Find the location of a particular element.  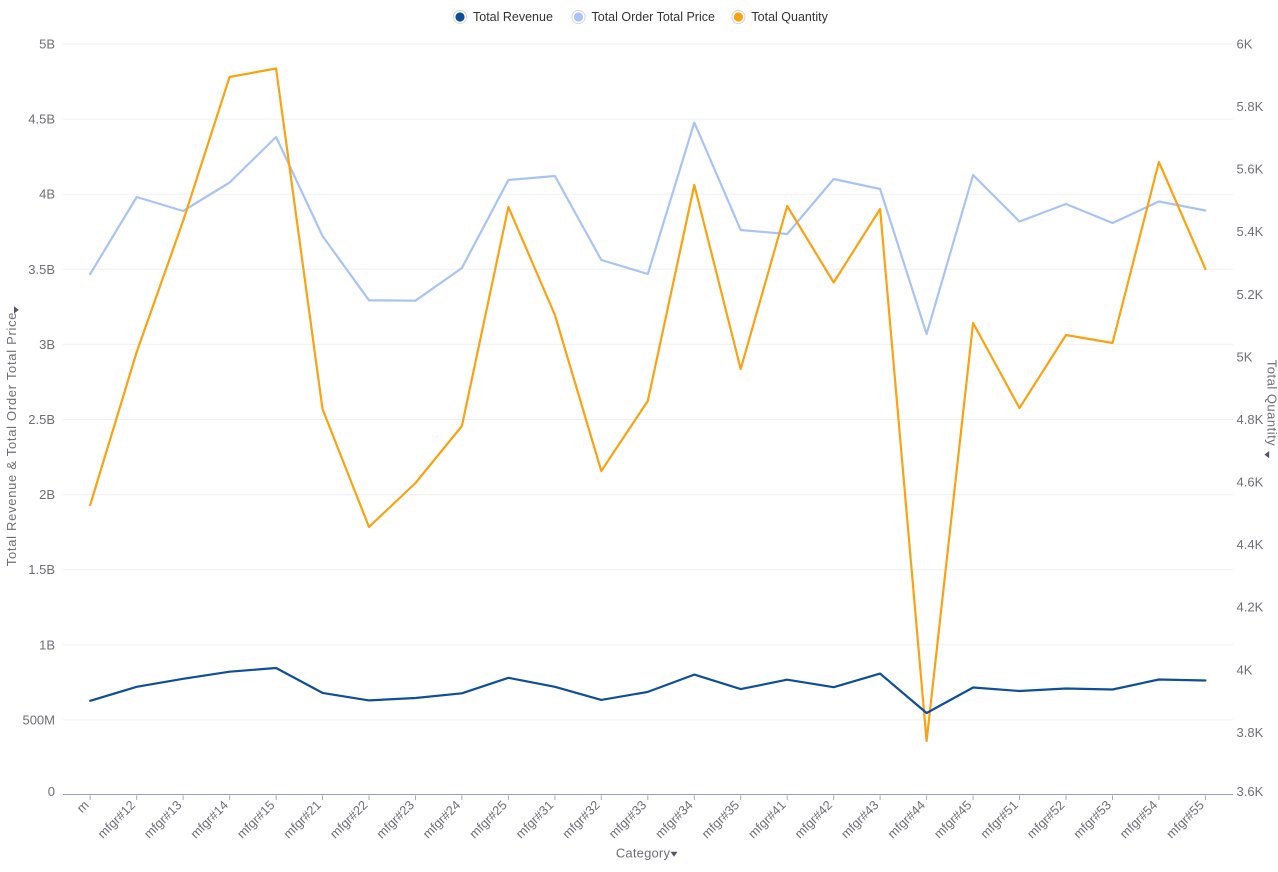

svg-text: 5K is located at coordinates (1245, 356).